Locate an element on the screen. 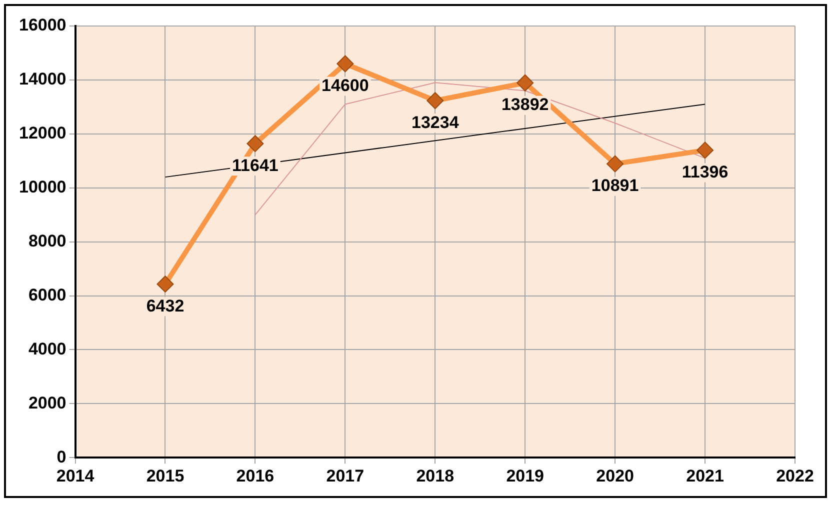 This screenshot has width=835, height=506. x-tick-label: 2017 is located at coordinates (345, 476).